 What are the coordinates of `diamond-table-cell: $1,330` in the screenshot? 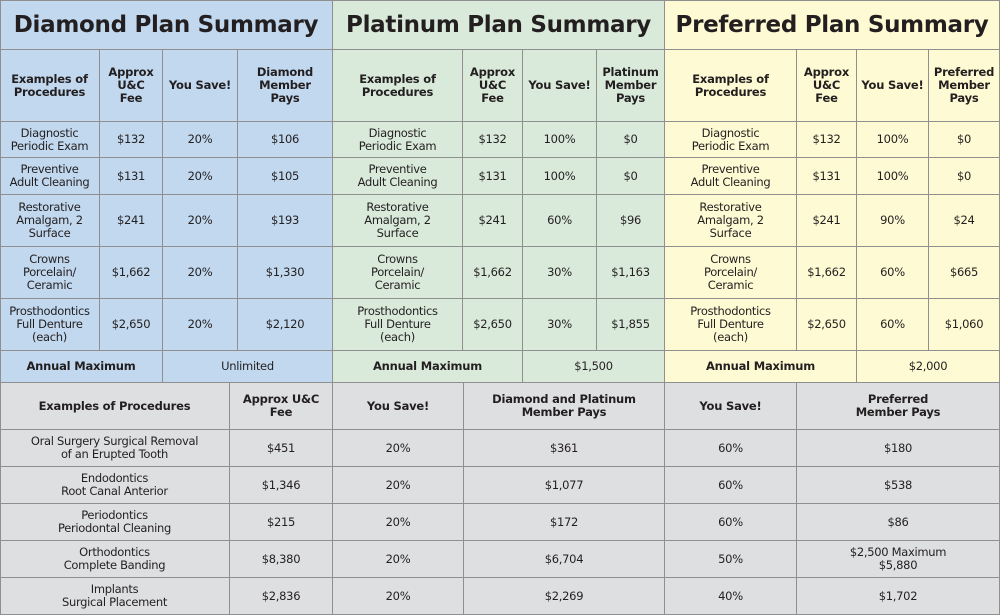 It's located at (285, 273).